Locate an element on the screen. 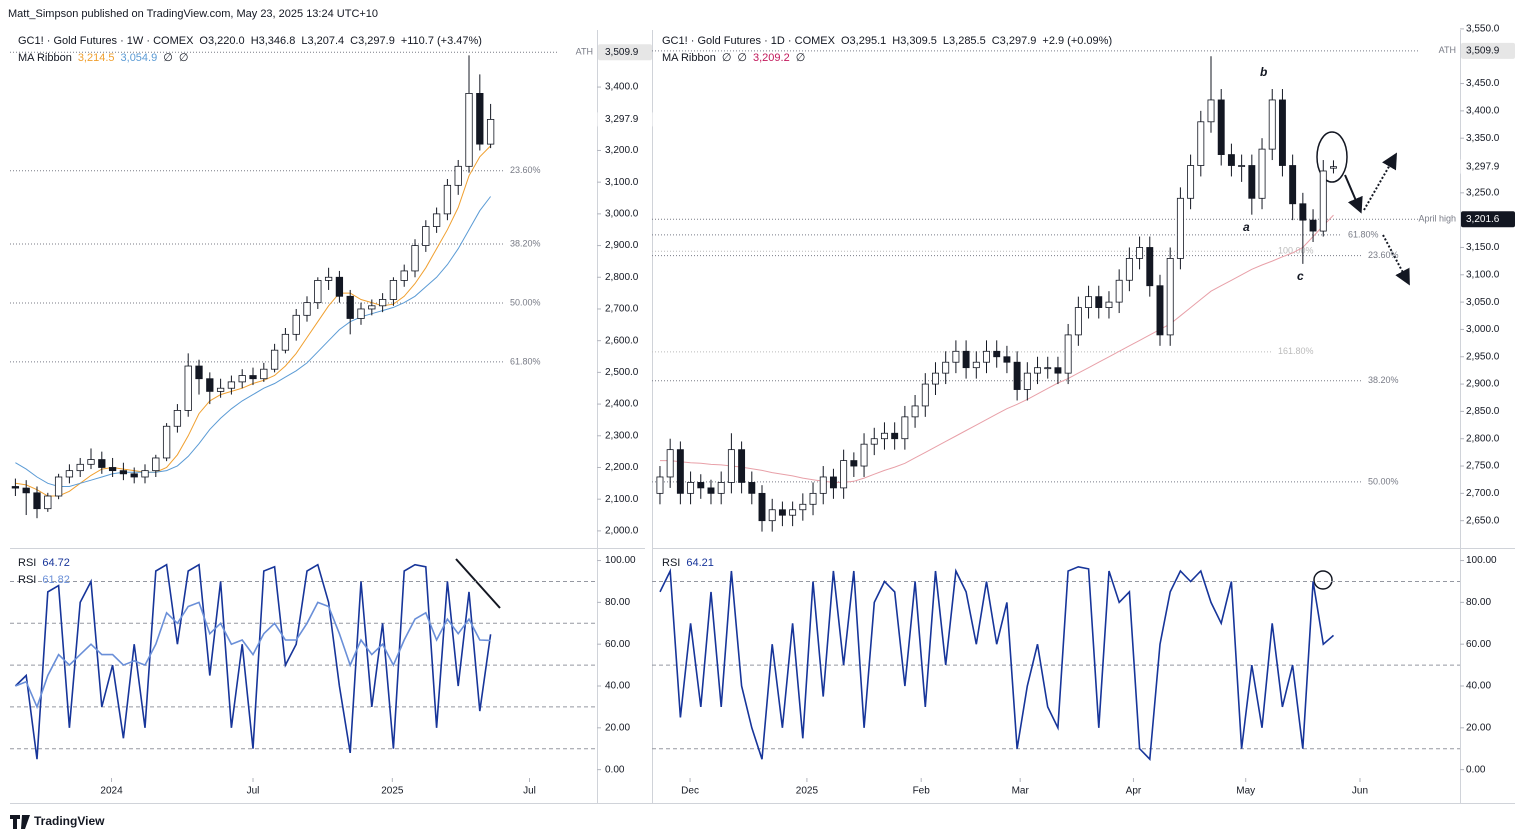 The width and height of the screenshot is (1522, 839). highlight-circle is located at coordinates (1323, 580).